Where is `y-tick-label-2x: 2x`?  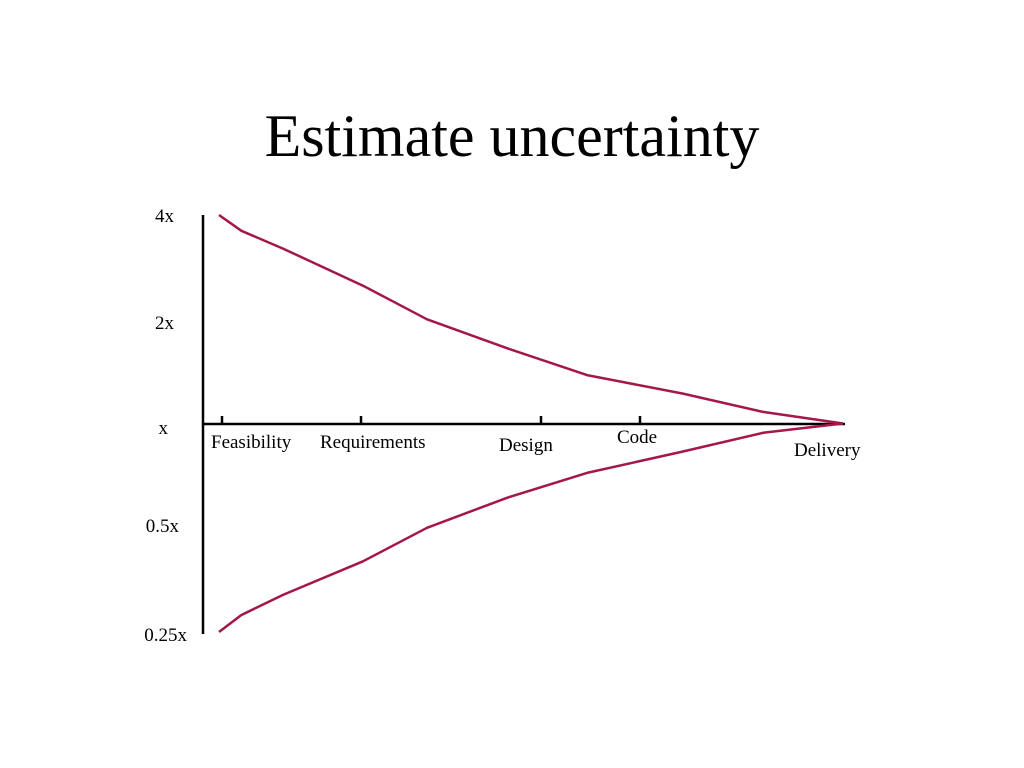
y-tick-label-2x: 2x is located at coordinates (165, 323).